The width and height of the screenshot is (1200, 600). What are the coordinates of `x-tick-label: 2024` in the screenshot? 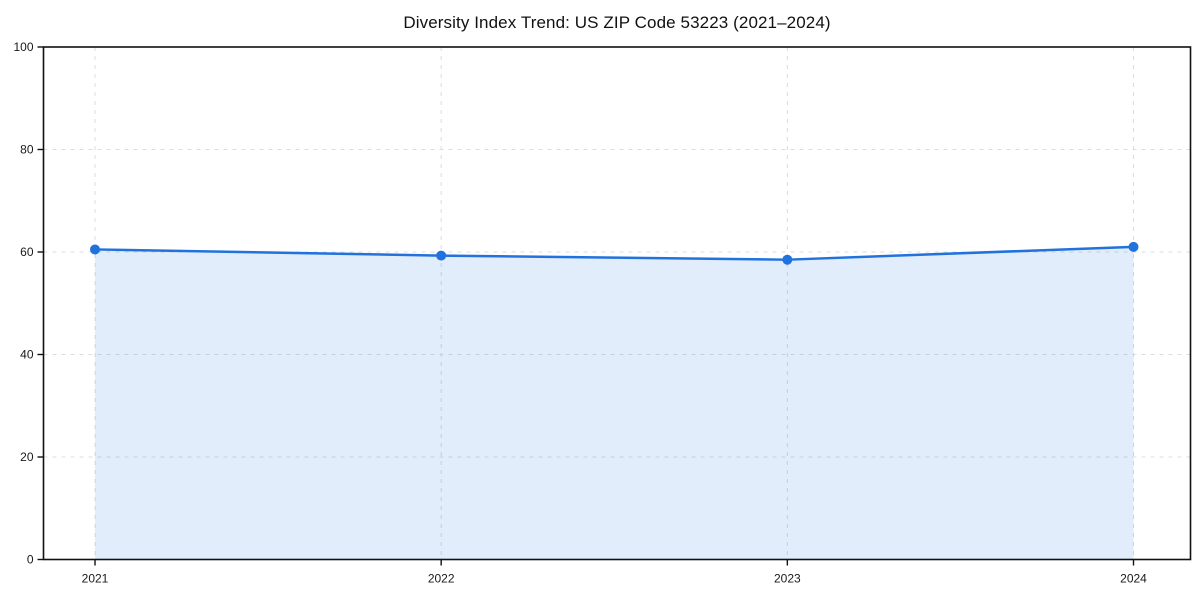 It's located at (1133, 579).